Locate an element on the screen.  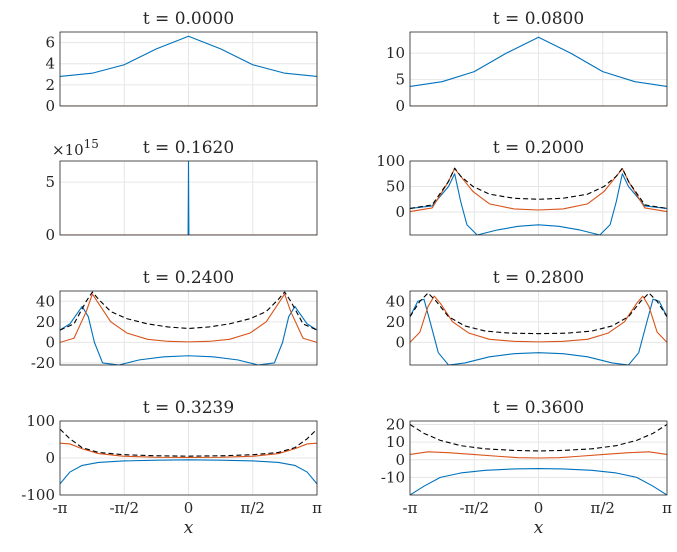
y-tick-label: 50 is located at coordinates (395, 187).